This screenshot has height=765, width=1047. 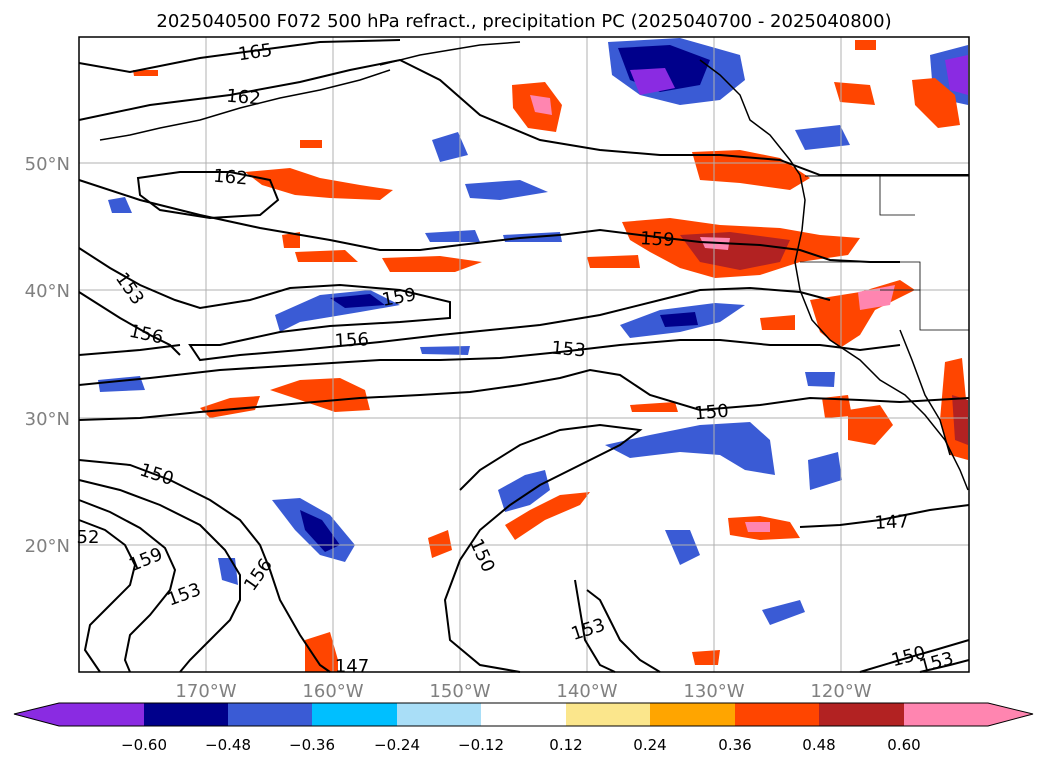 I want to click on contour-label: 52, so click(x=88, y=537).